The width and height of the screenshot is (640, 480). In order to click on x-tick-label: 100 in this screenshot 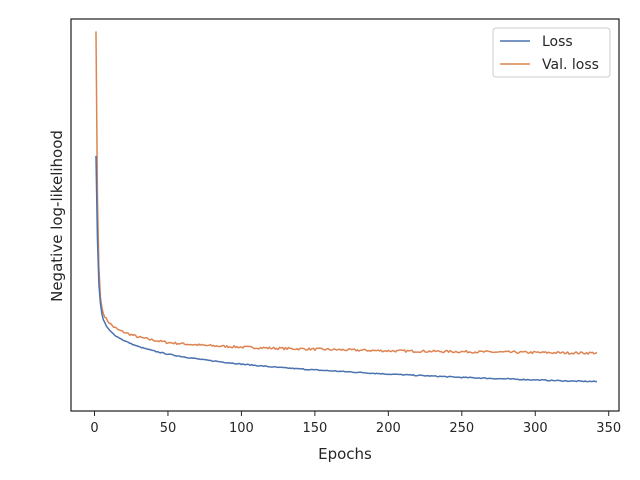, I will do `click(241, 428)`.